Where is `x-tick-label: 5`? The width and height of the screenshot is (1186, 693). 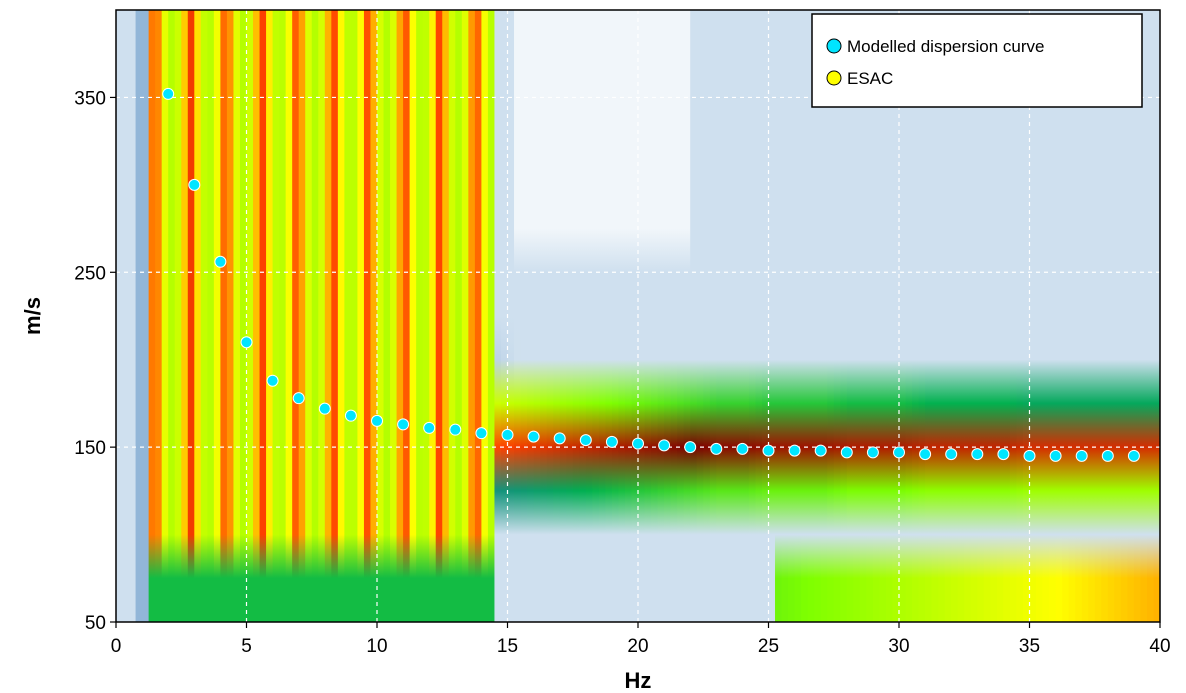 x-tick-label: 5 is located at coordinates (246, 646).